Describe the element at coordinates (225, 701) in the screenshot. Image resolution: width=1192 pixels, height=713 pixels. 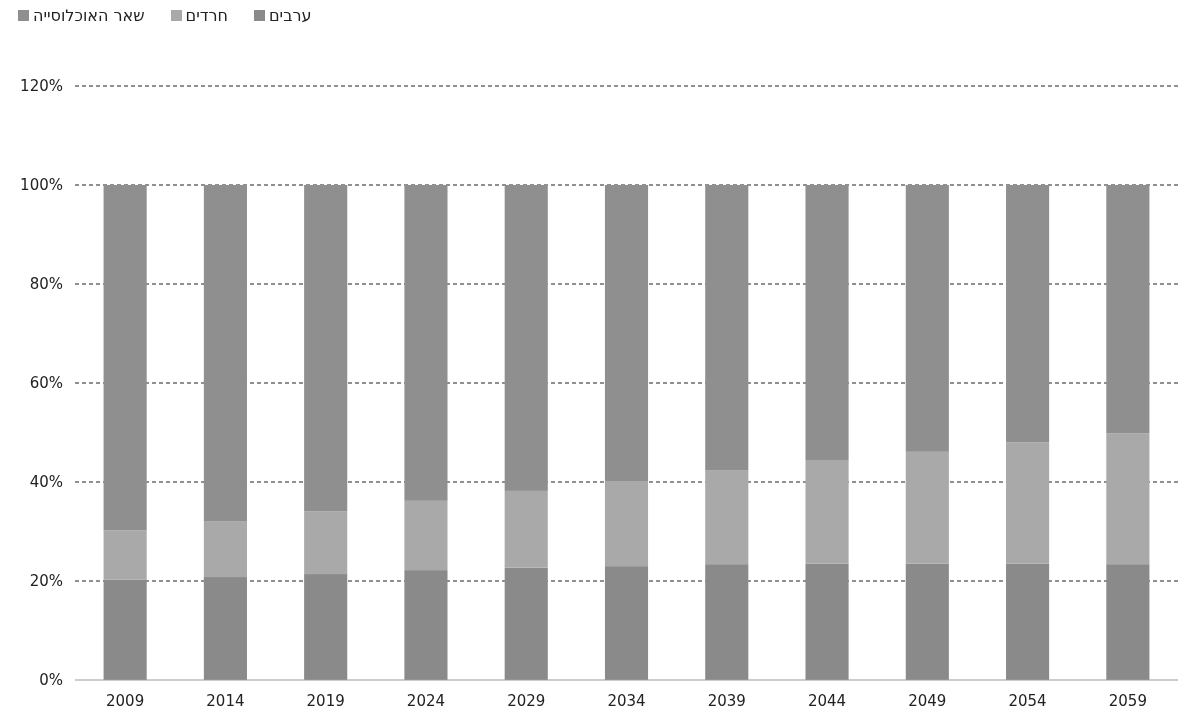
I see `x-tick-label: 2014` at that location.